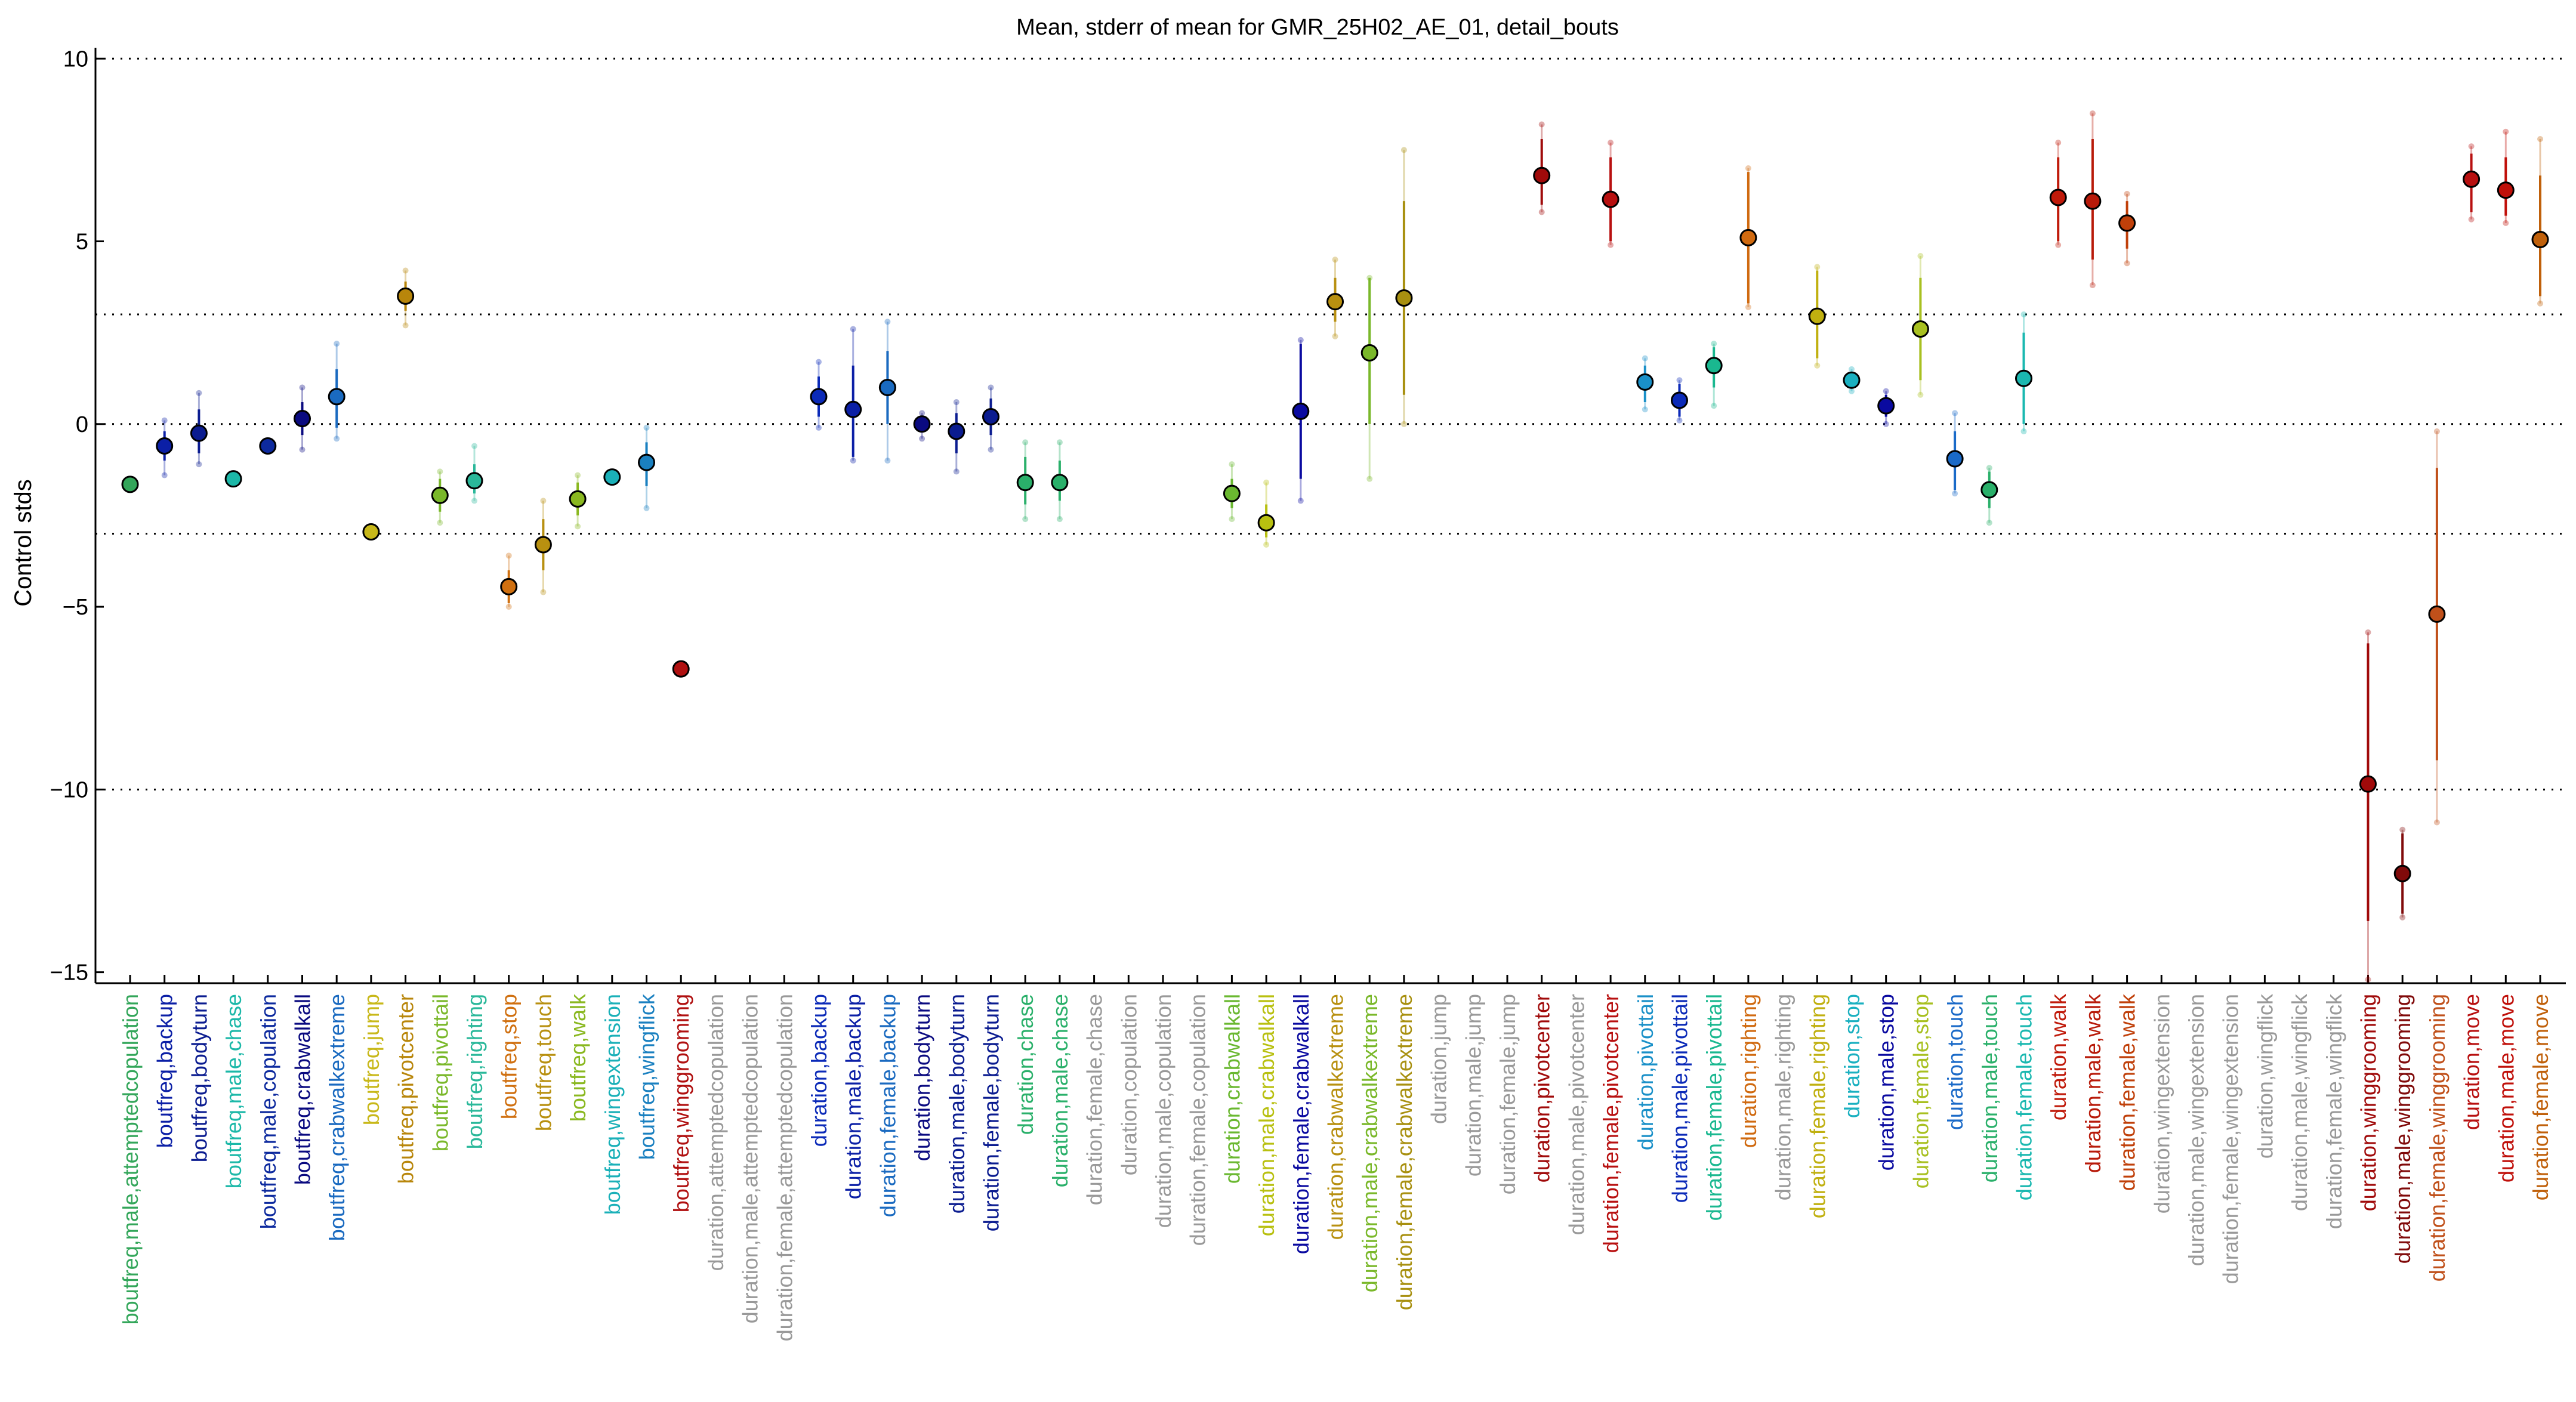 This screenshot has height=1402, width=2576. Describe the element at coordinates (888, 1105) in the screenshot. I see `x-tick-label: duration,female,backup` at that location.